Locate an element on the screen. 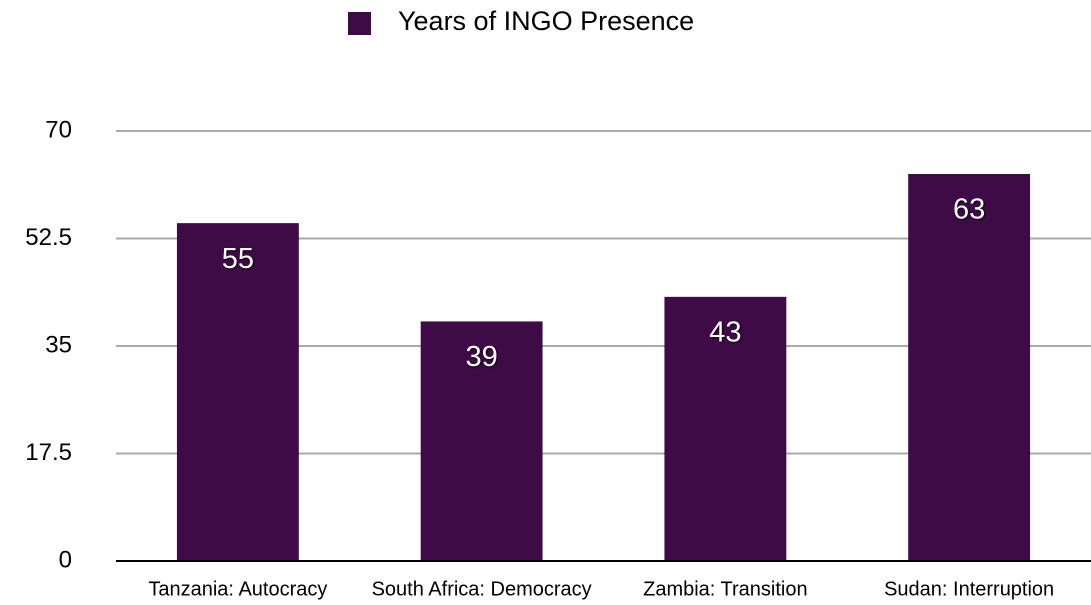 Image resolution: width=1091 pixels, height=605 pixels. value-label: 63 is located at coordinates (969, 210).